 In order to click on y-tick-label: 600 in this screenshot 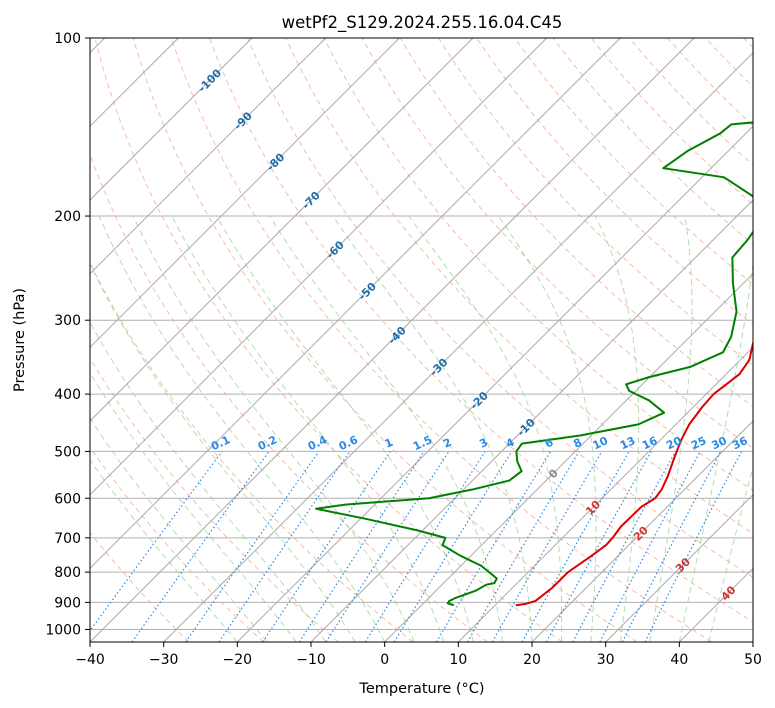, I will do `click(67, 499)`.